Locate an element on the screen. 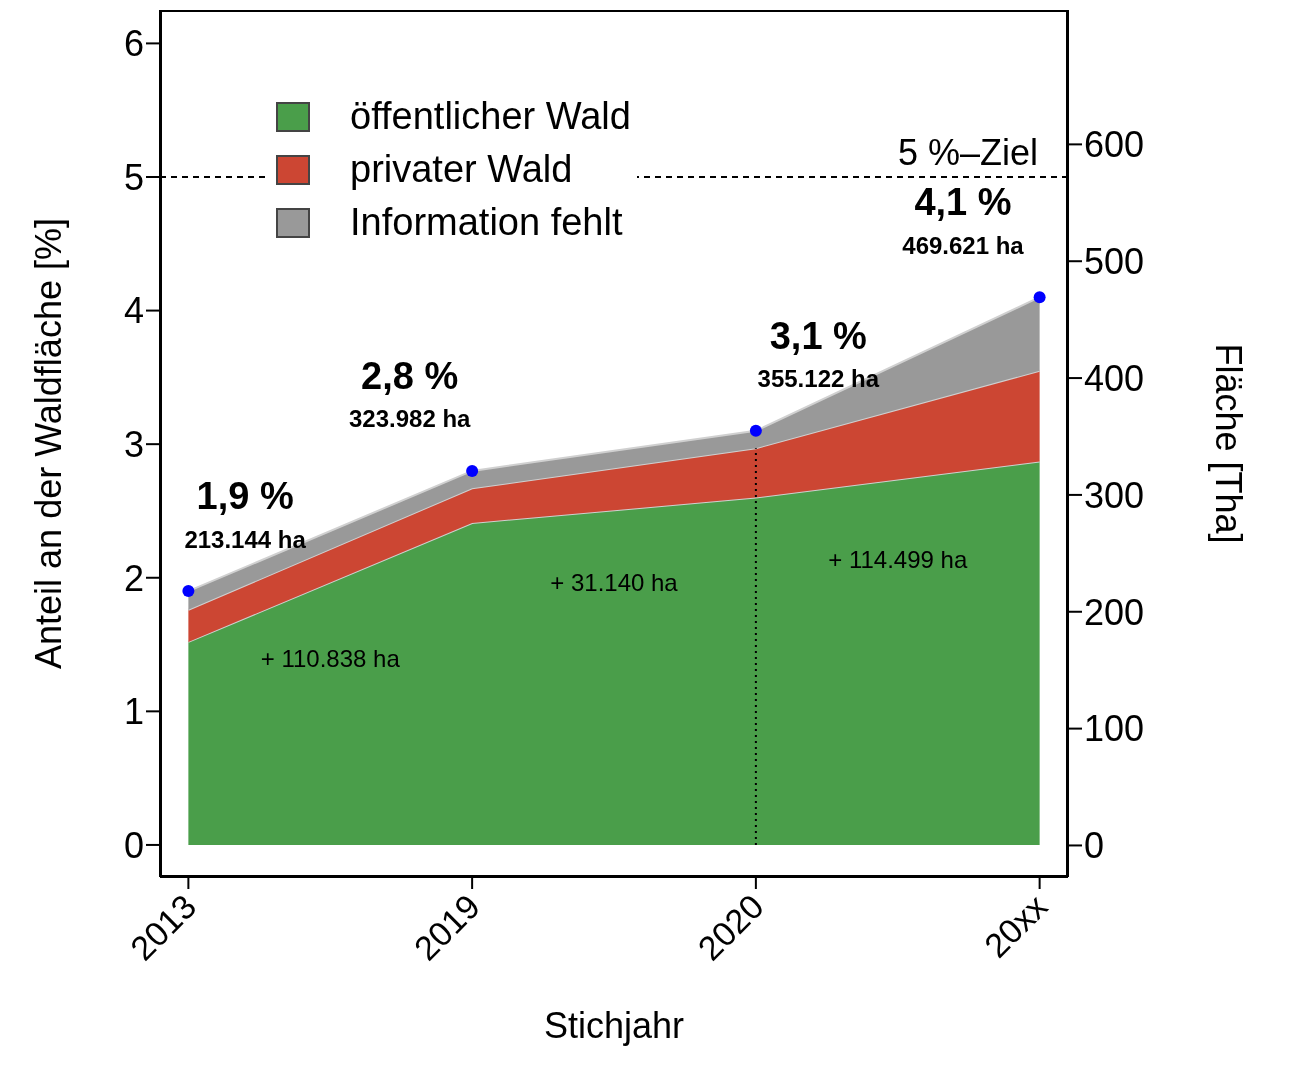  legend-label: Information fehlt is located at coordinates (486, 222).